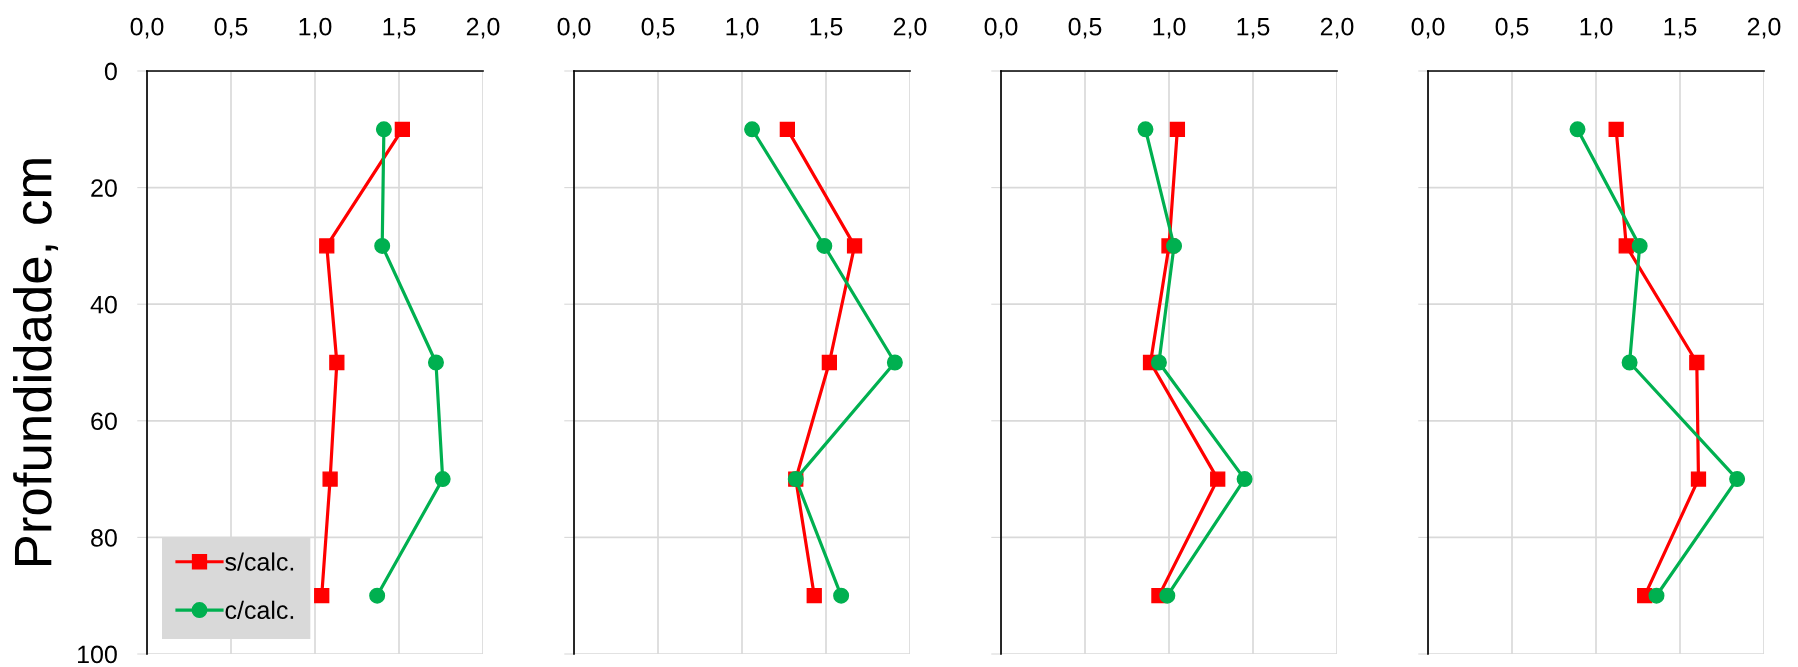 Image resolution: width=1798 pixels, height=667 pixels. What do you see at coordinates (103, 304) in the screenshot?
I see `y-tick-label: 40` at bounding box center [103, 304].